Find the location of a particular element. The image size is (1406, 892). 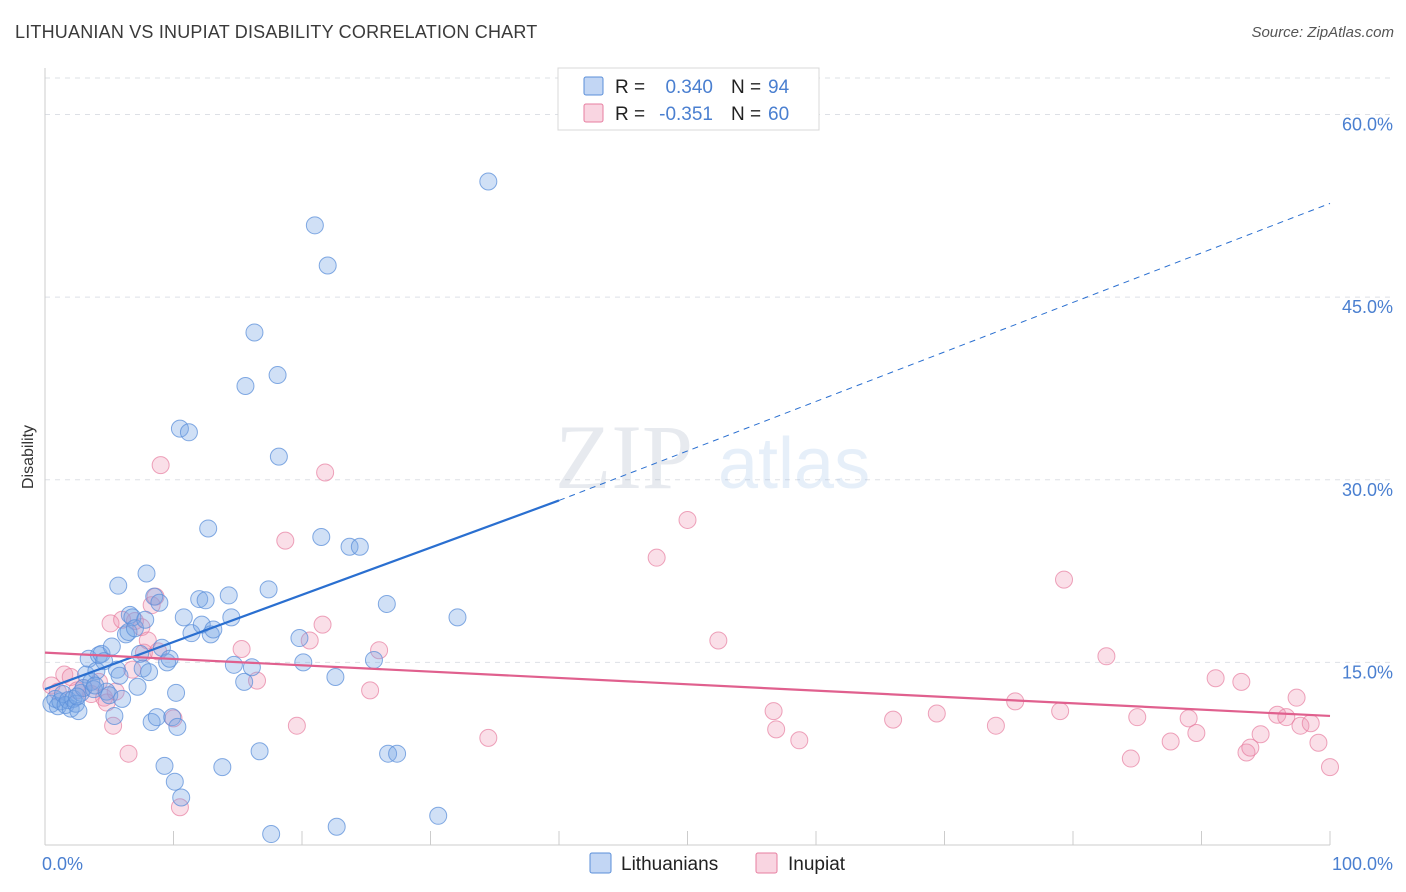

legend-r-label: R = is located at coordinates (630, 87).